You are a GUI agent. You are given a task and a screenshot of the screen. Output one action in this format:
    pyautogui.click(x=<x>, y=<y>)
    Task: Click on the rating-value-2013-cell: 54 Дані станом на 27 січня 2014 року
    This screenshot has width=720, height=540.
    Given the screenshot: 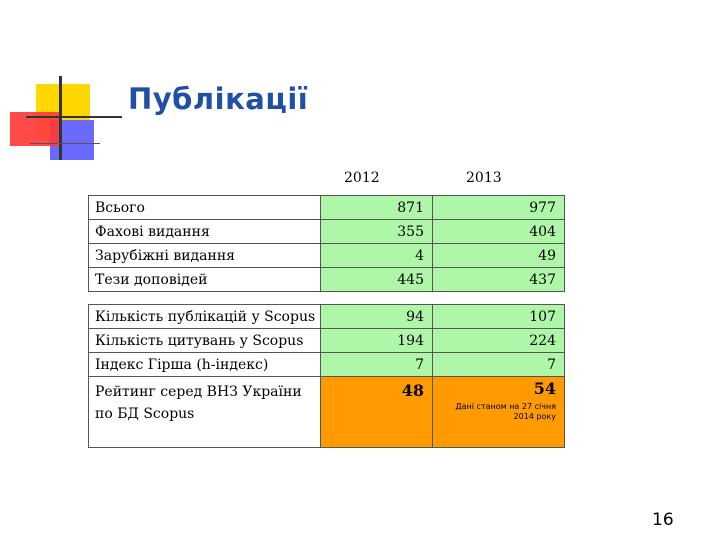 What is the action you would take?
    pyautogui.click(x=498, y=412)
    